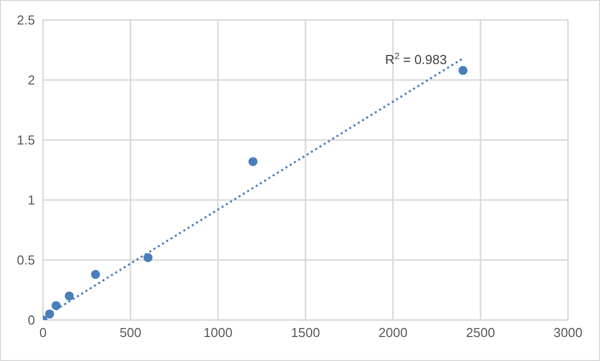 This screenshot has height=361, width=600. What do you see at coordinates (305, 332) in the screenshot?
I see `x-tick-label: 1500` at bounding box center [305, 332].